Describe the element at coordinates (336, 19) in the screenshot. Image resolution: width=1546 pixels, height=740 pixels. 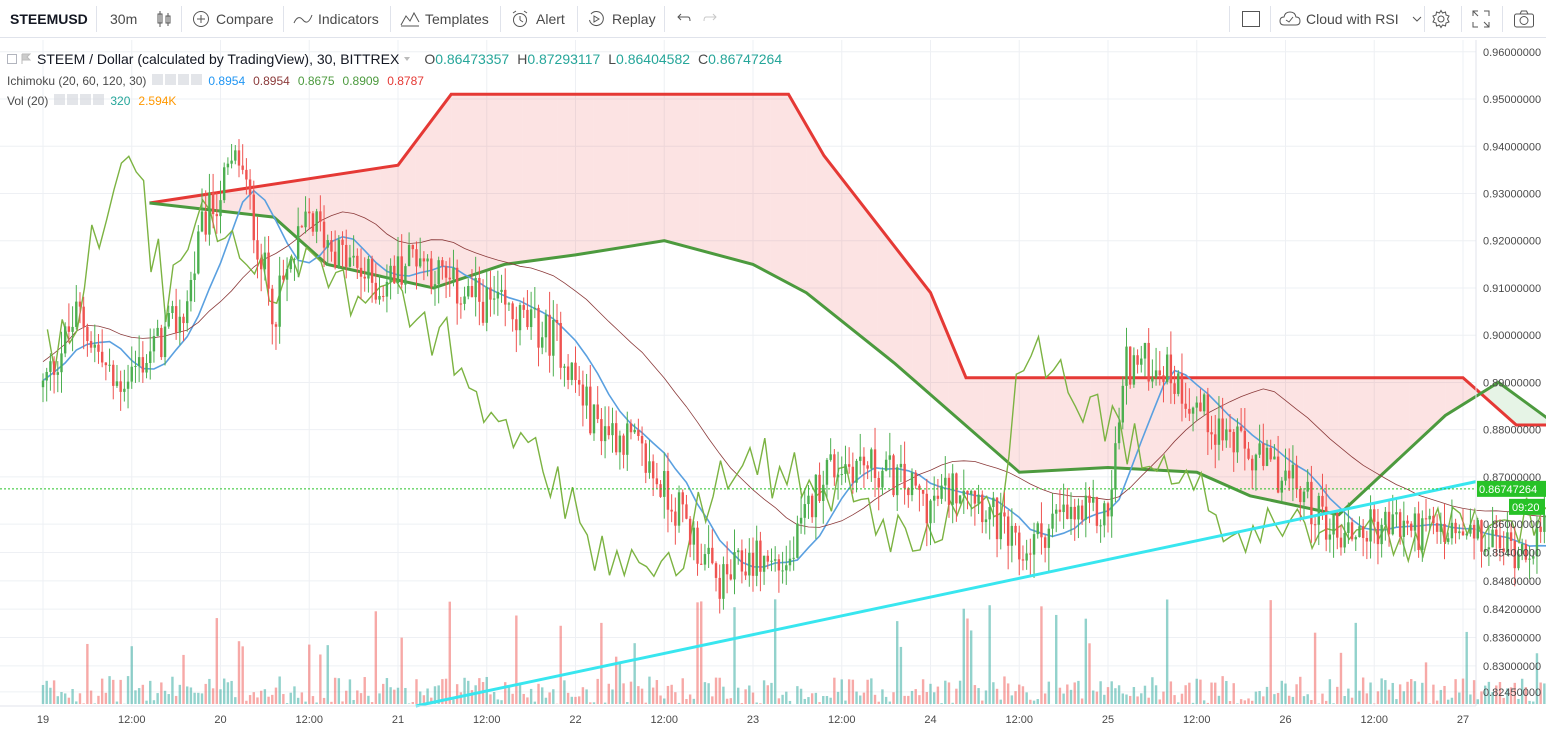
I see `indicators-button: Indicators` at that location.